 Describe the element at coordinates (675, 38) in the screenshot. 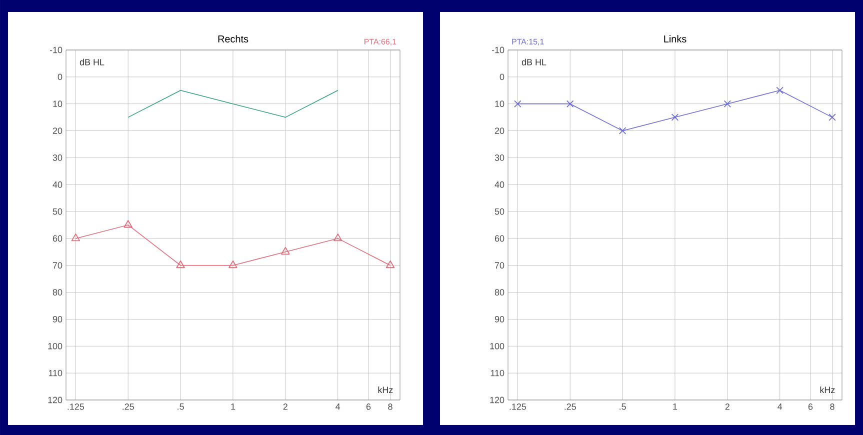

I see `chart-title: Links` at that location.